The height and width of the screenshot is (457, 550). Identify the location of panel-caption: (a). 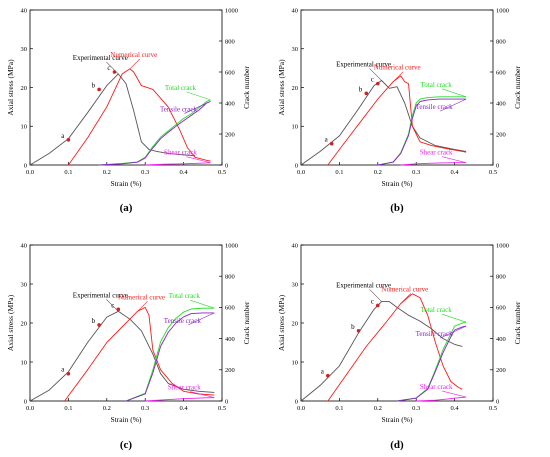
(126, 208).